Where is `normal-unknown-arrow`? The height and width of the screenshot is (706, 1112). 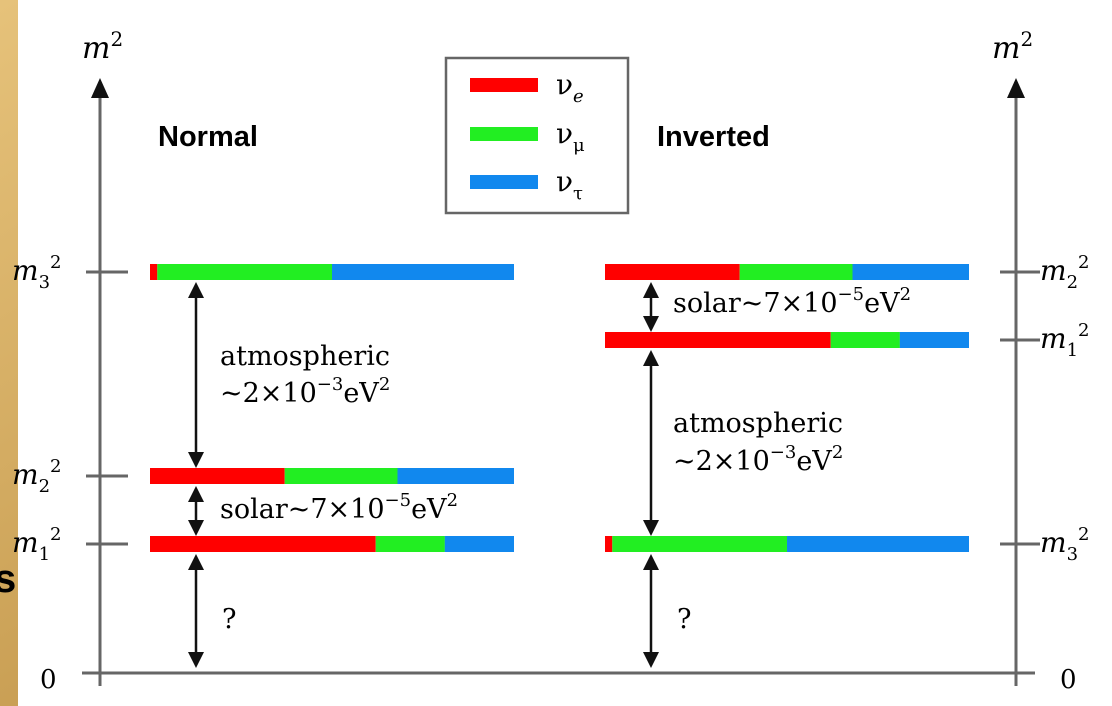
normal-unknown-arrow is located at coordinates (196, 611).